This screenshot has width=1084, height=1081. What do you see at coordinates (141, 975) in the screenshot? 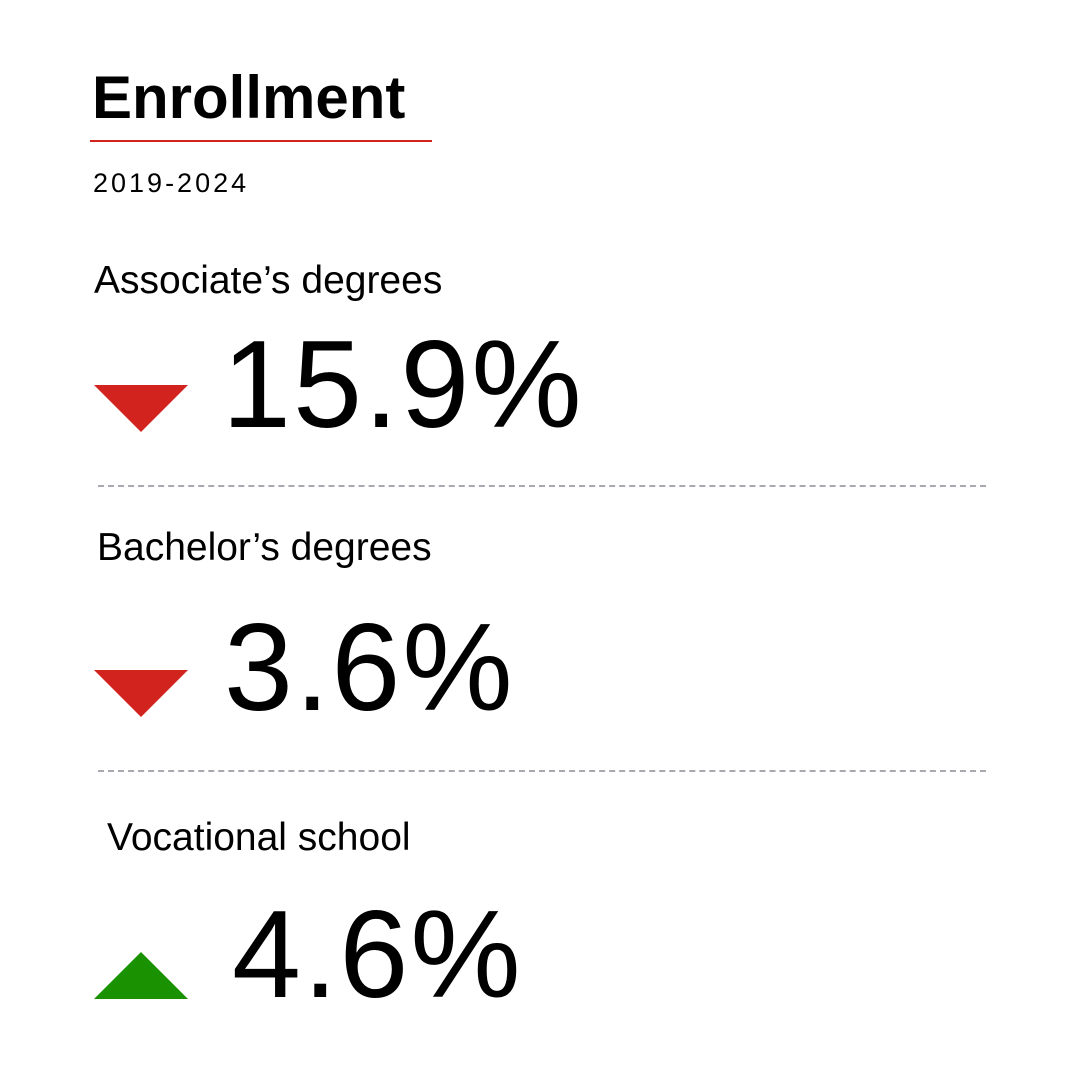
I see `triangle-up-icon` at bounding box center [141, 975].